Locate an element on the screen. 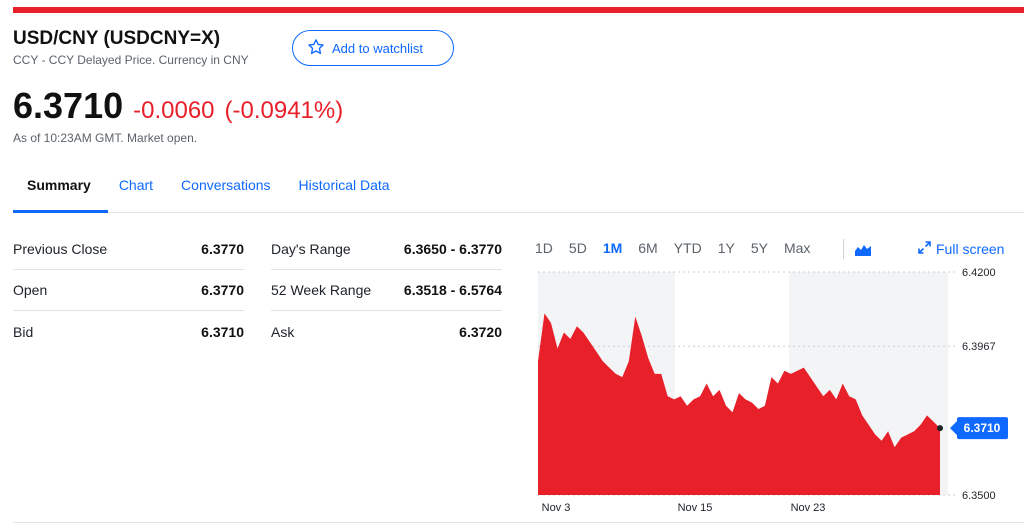 The height and width of the screenshot is (525, 1024). stat-row-bid: Bid 6.3710 is located at coordinates (128, 331).